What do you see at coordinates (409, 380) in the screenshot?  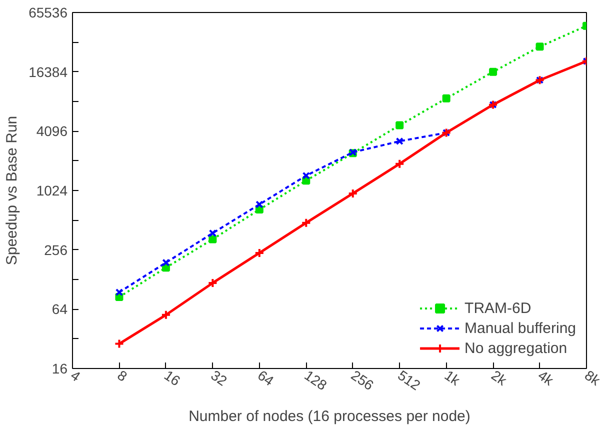 I see `x-tick-label: 512` at bounding box center [409, 380].